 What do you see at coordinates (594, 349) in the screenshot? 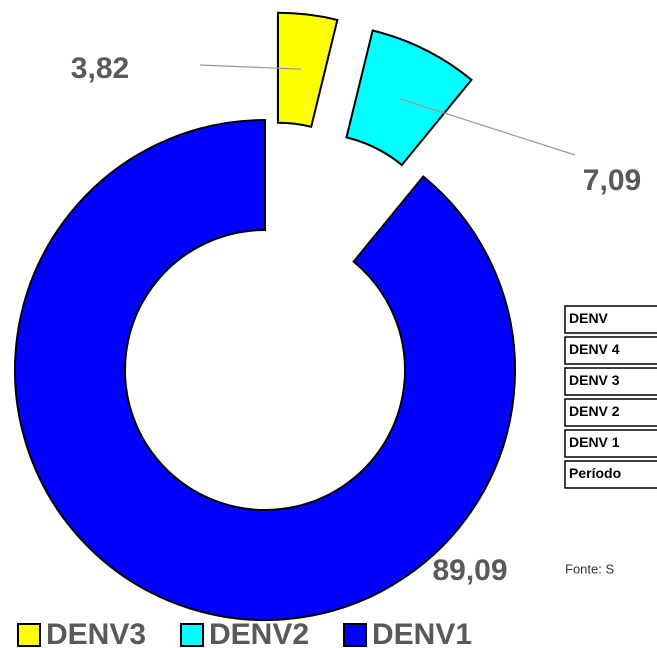
I see `table-cell-text: DENV 4` at bounding box center [594, 349].